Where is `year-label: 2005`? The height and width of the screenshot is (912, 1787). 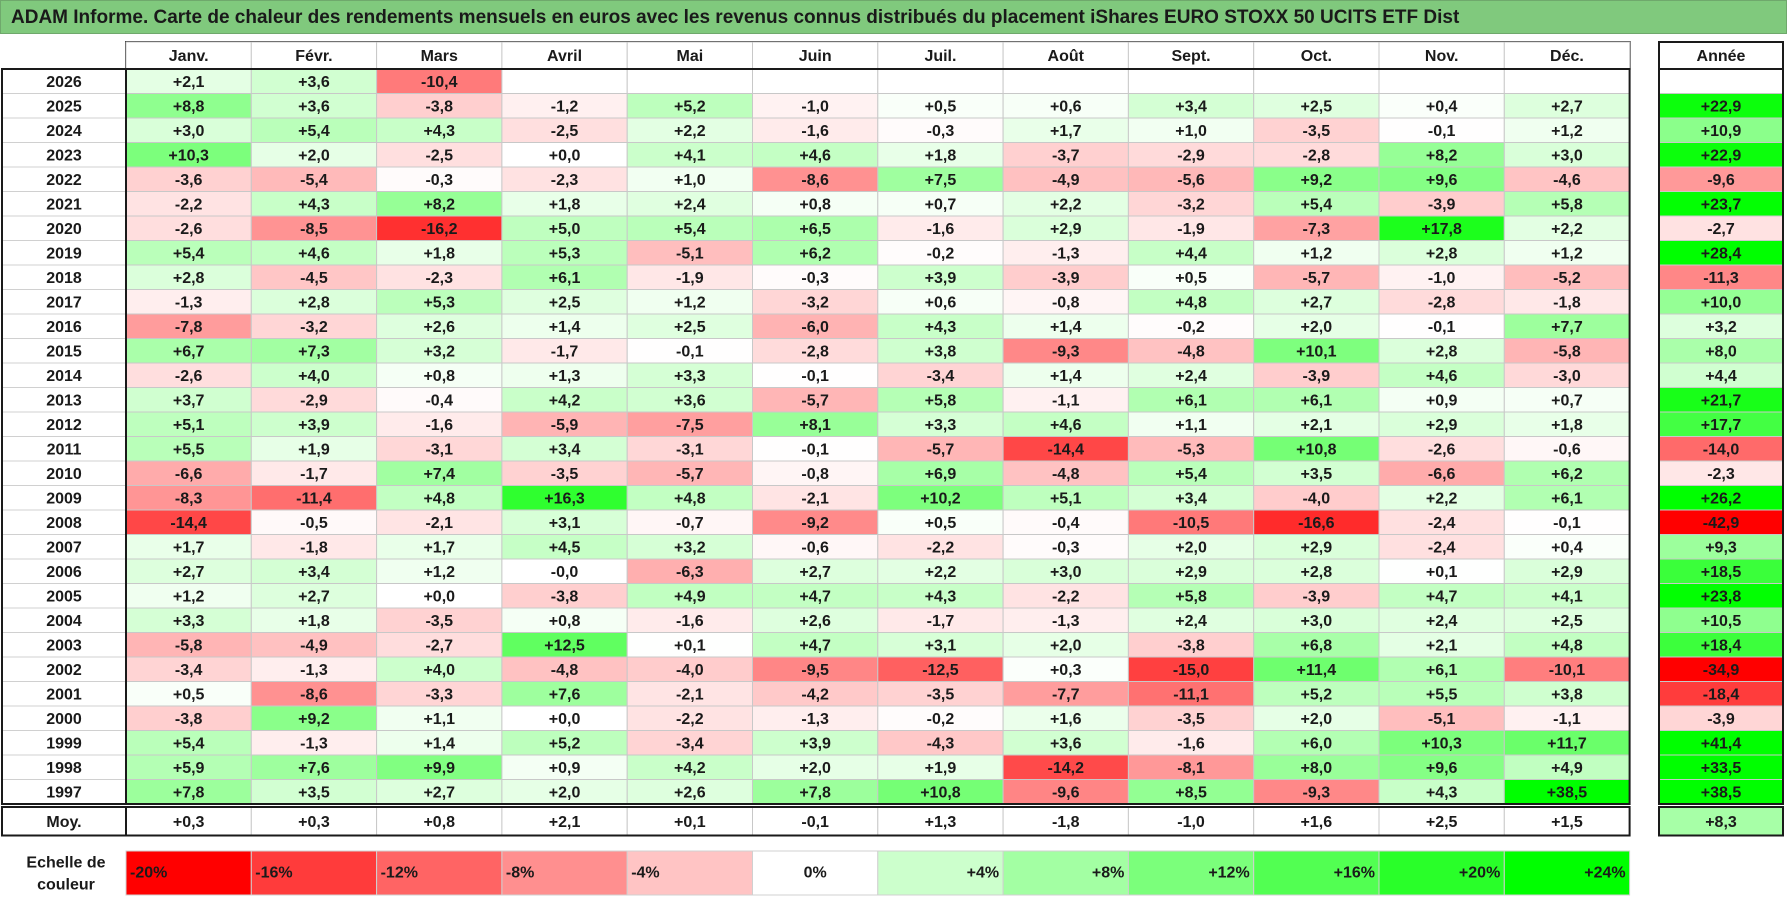 year-label: 2005 is located at coordinates (64, 596).